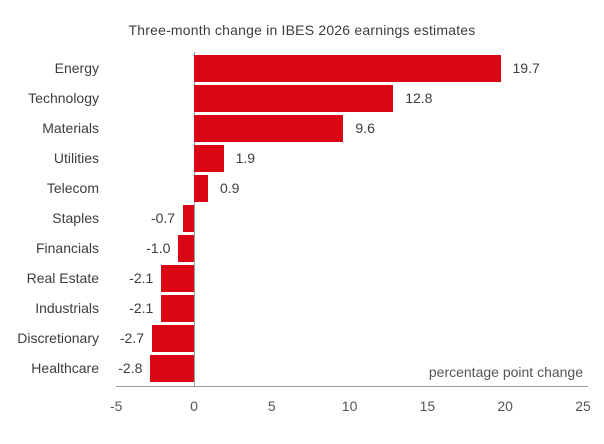 This screenshot has width=604, height=444. Describe the element at coordinates (526, 68) in the screenshot. I see `value-label: 19.7` at that location.